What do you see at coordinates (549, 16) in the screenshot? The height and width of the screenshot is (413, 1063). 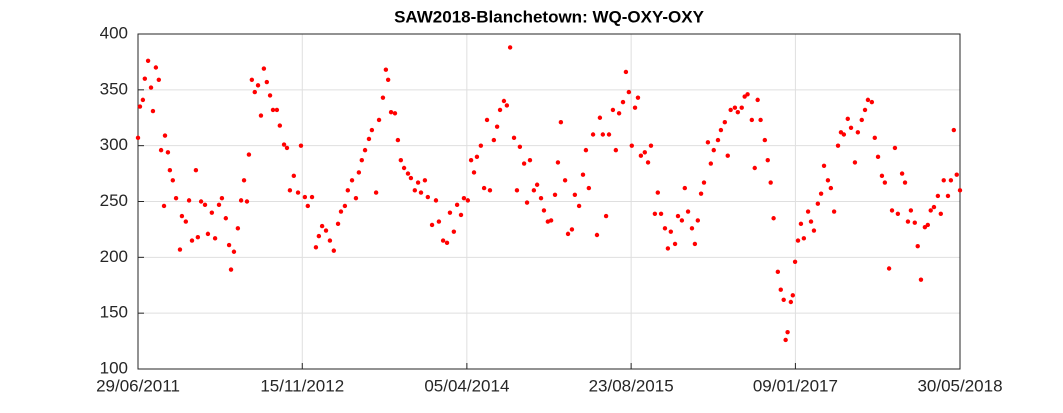 I see `chart-title: SAW2018-Blanchetown: WQ-OXY-OXY` at bounding box center [549, 16].